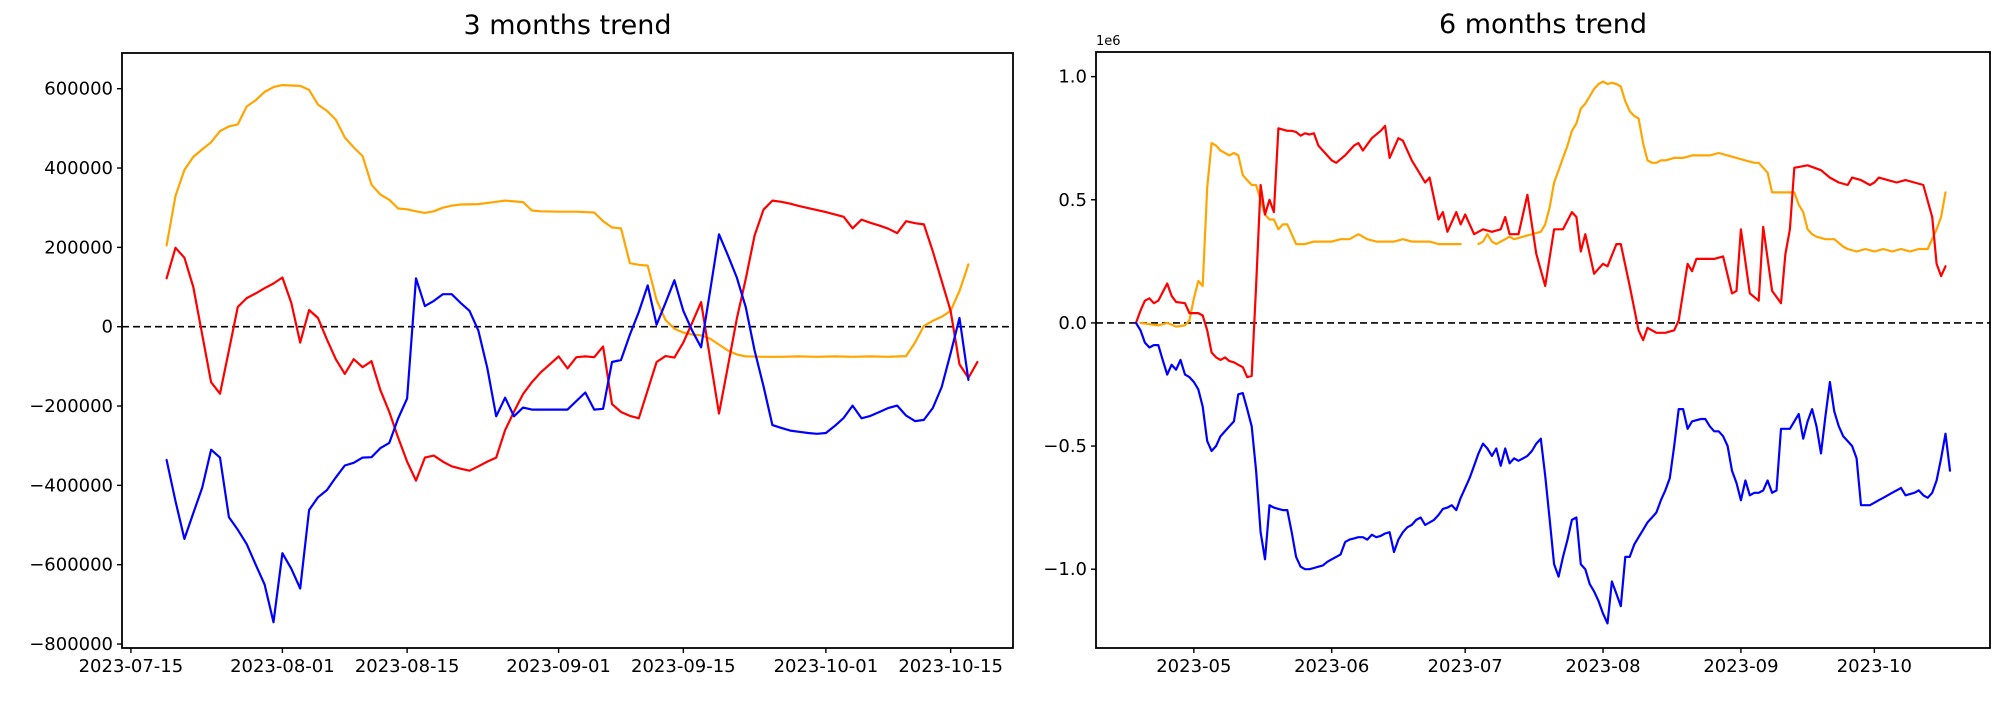 This screenshot has width=2000, height=704. Describe the element at coordinates (78, 247) in the screenshot. I see `y-tick-label: 200000` at that location.